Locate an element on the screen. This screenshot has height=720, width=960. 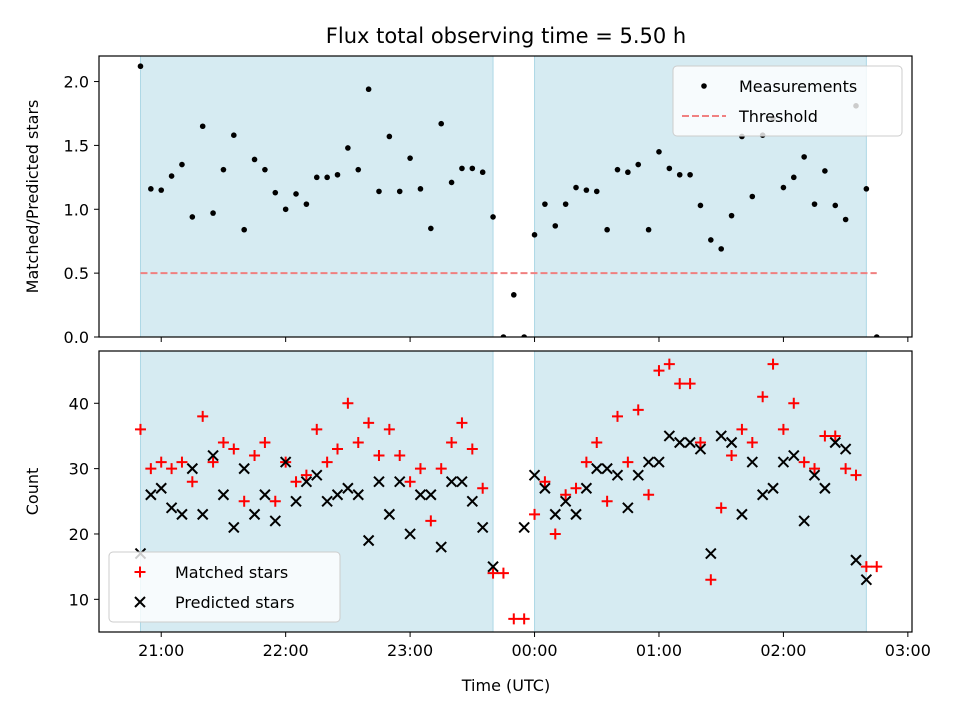
legend-box is located at coordinates (787, 101).